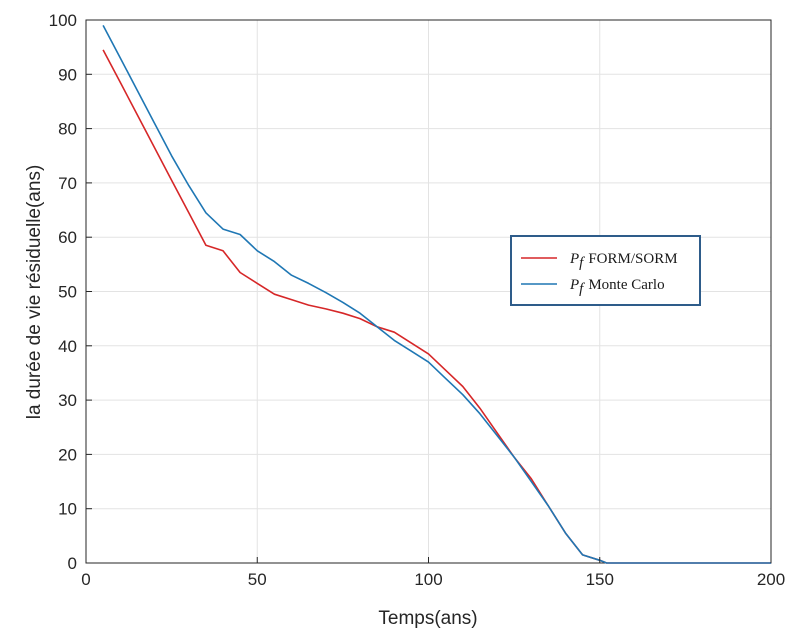 The image size is (790, 631). I want to click on y-tick-label: 90, so click(67, 74).